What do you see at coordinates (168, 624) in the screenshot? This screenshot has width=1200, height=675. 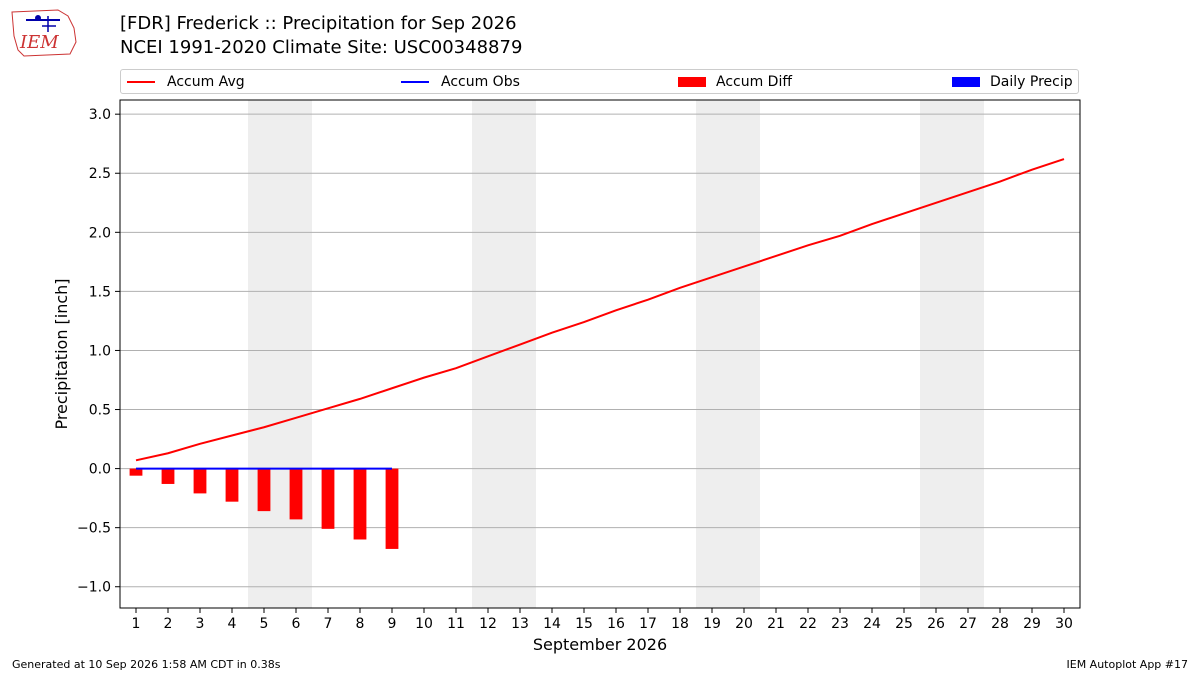 I see `x-tick-label: 2` at bounding box center [168, 624].